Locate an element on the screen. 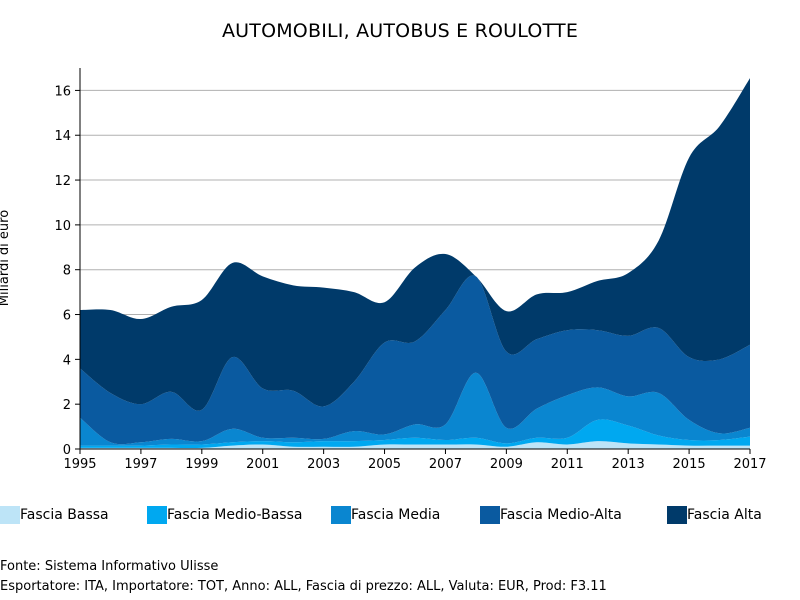 This screenshot has height=600, width=800. x-tick-label: 1999 is located at coordinates (201, 464).